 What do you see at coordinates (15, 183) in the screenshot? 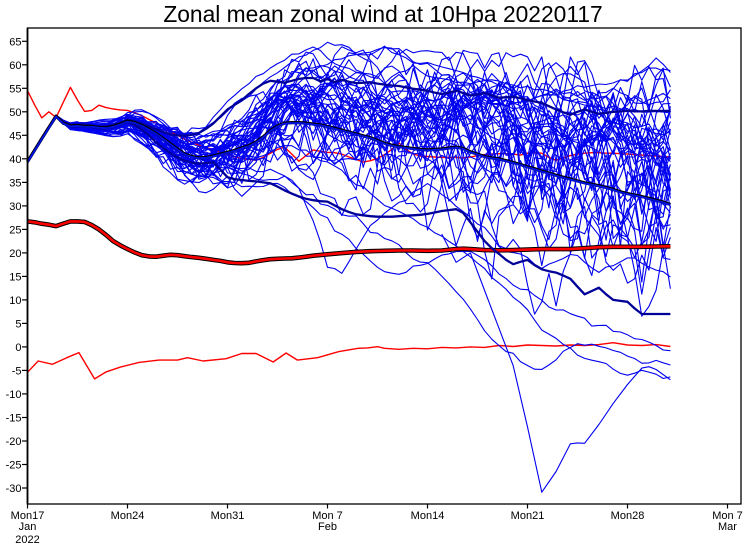
I see `svg-text: 35` at bounding box center [15, 183].